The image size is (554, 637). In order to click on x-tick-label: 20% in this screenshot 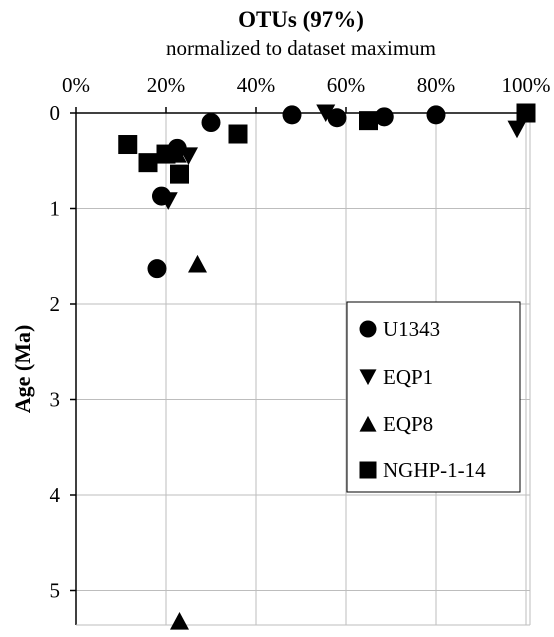, I will do `click(166, 85)`.